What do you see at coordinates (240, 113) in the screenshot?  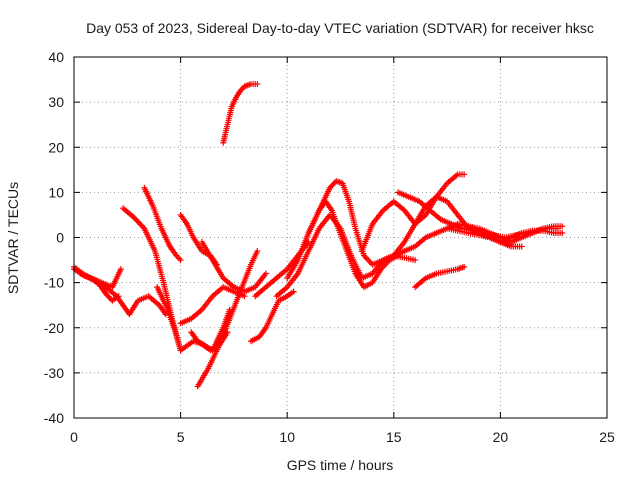 I see `series-arc-l` at bounding box center [240, 113].